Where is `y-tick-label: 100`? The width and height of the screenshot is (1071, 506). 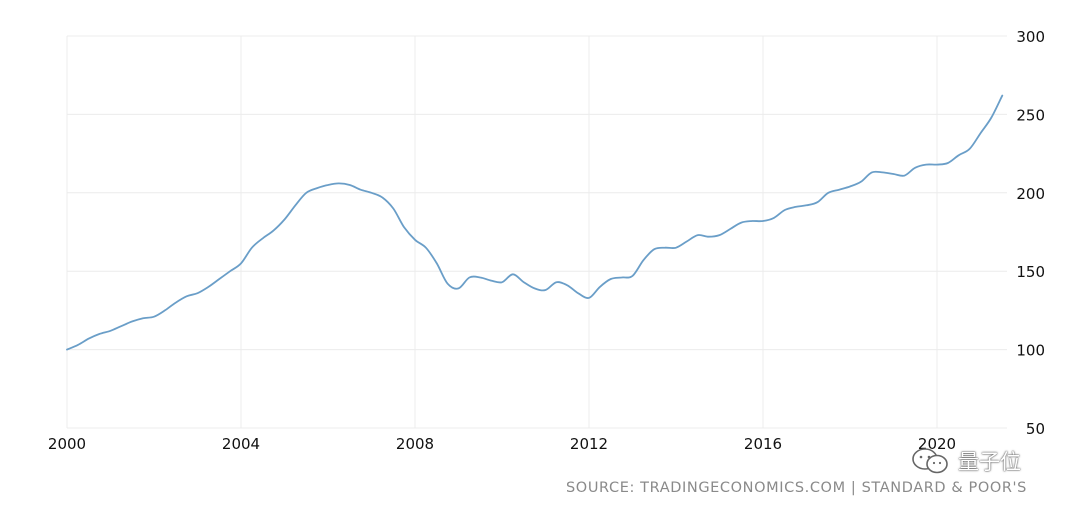 y-tick-label: 100 is located at coordinates (1030, 351).